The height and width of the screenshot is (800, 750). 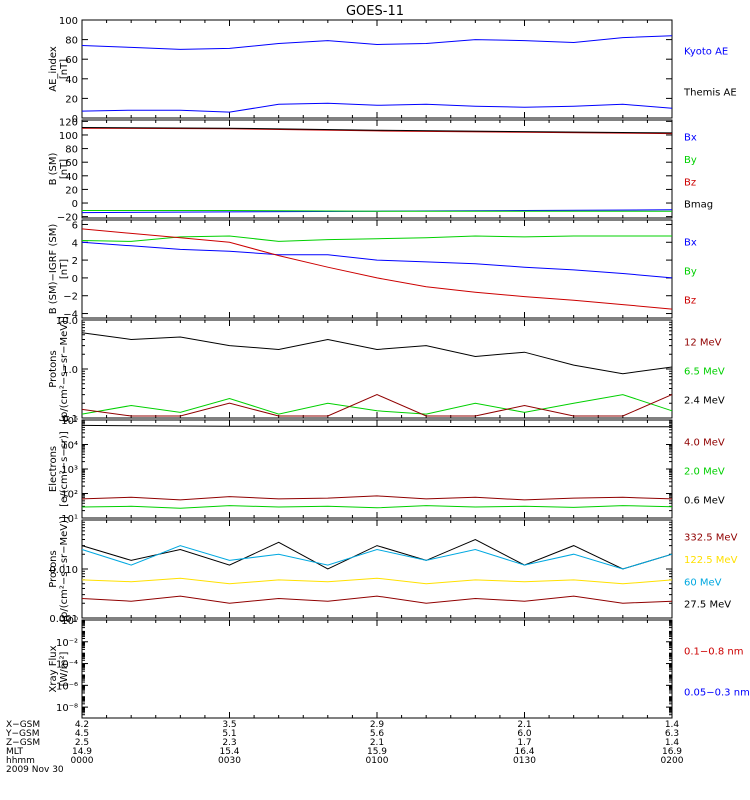 I want to click on y-tick-label: 4, so click(x=75, y=243).